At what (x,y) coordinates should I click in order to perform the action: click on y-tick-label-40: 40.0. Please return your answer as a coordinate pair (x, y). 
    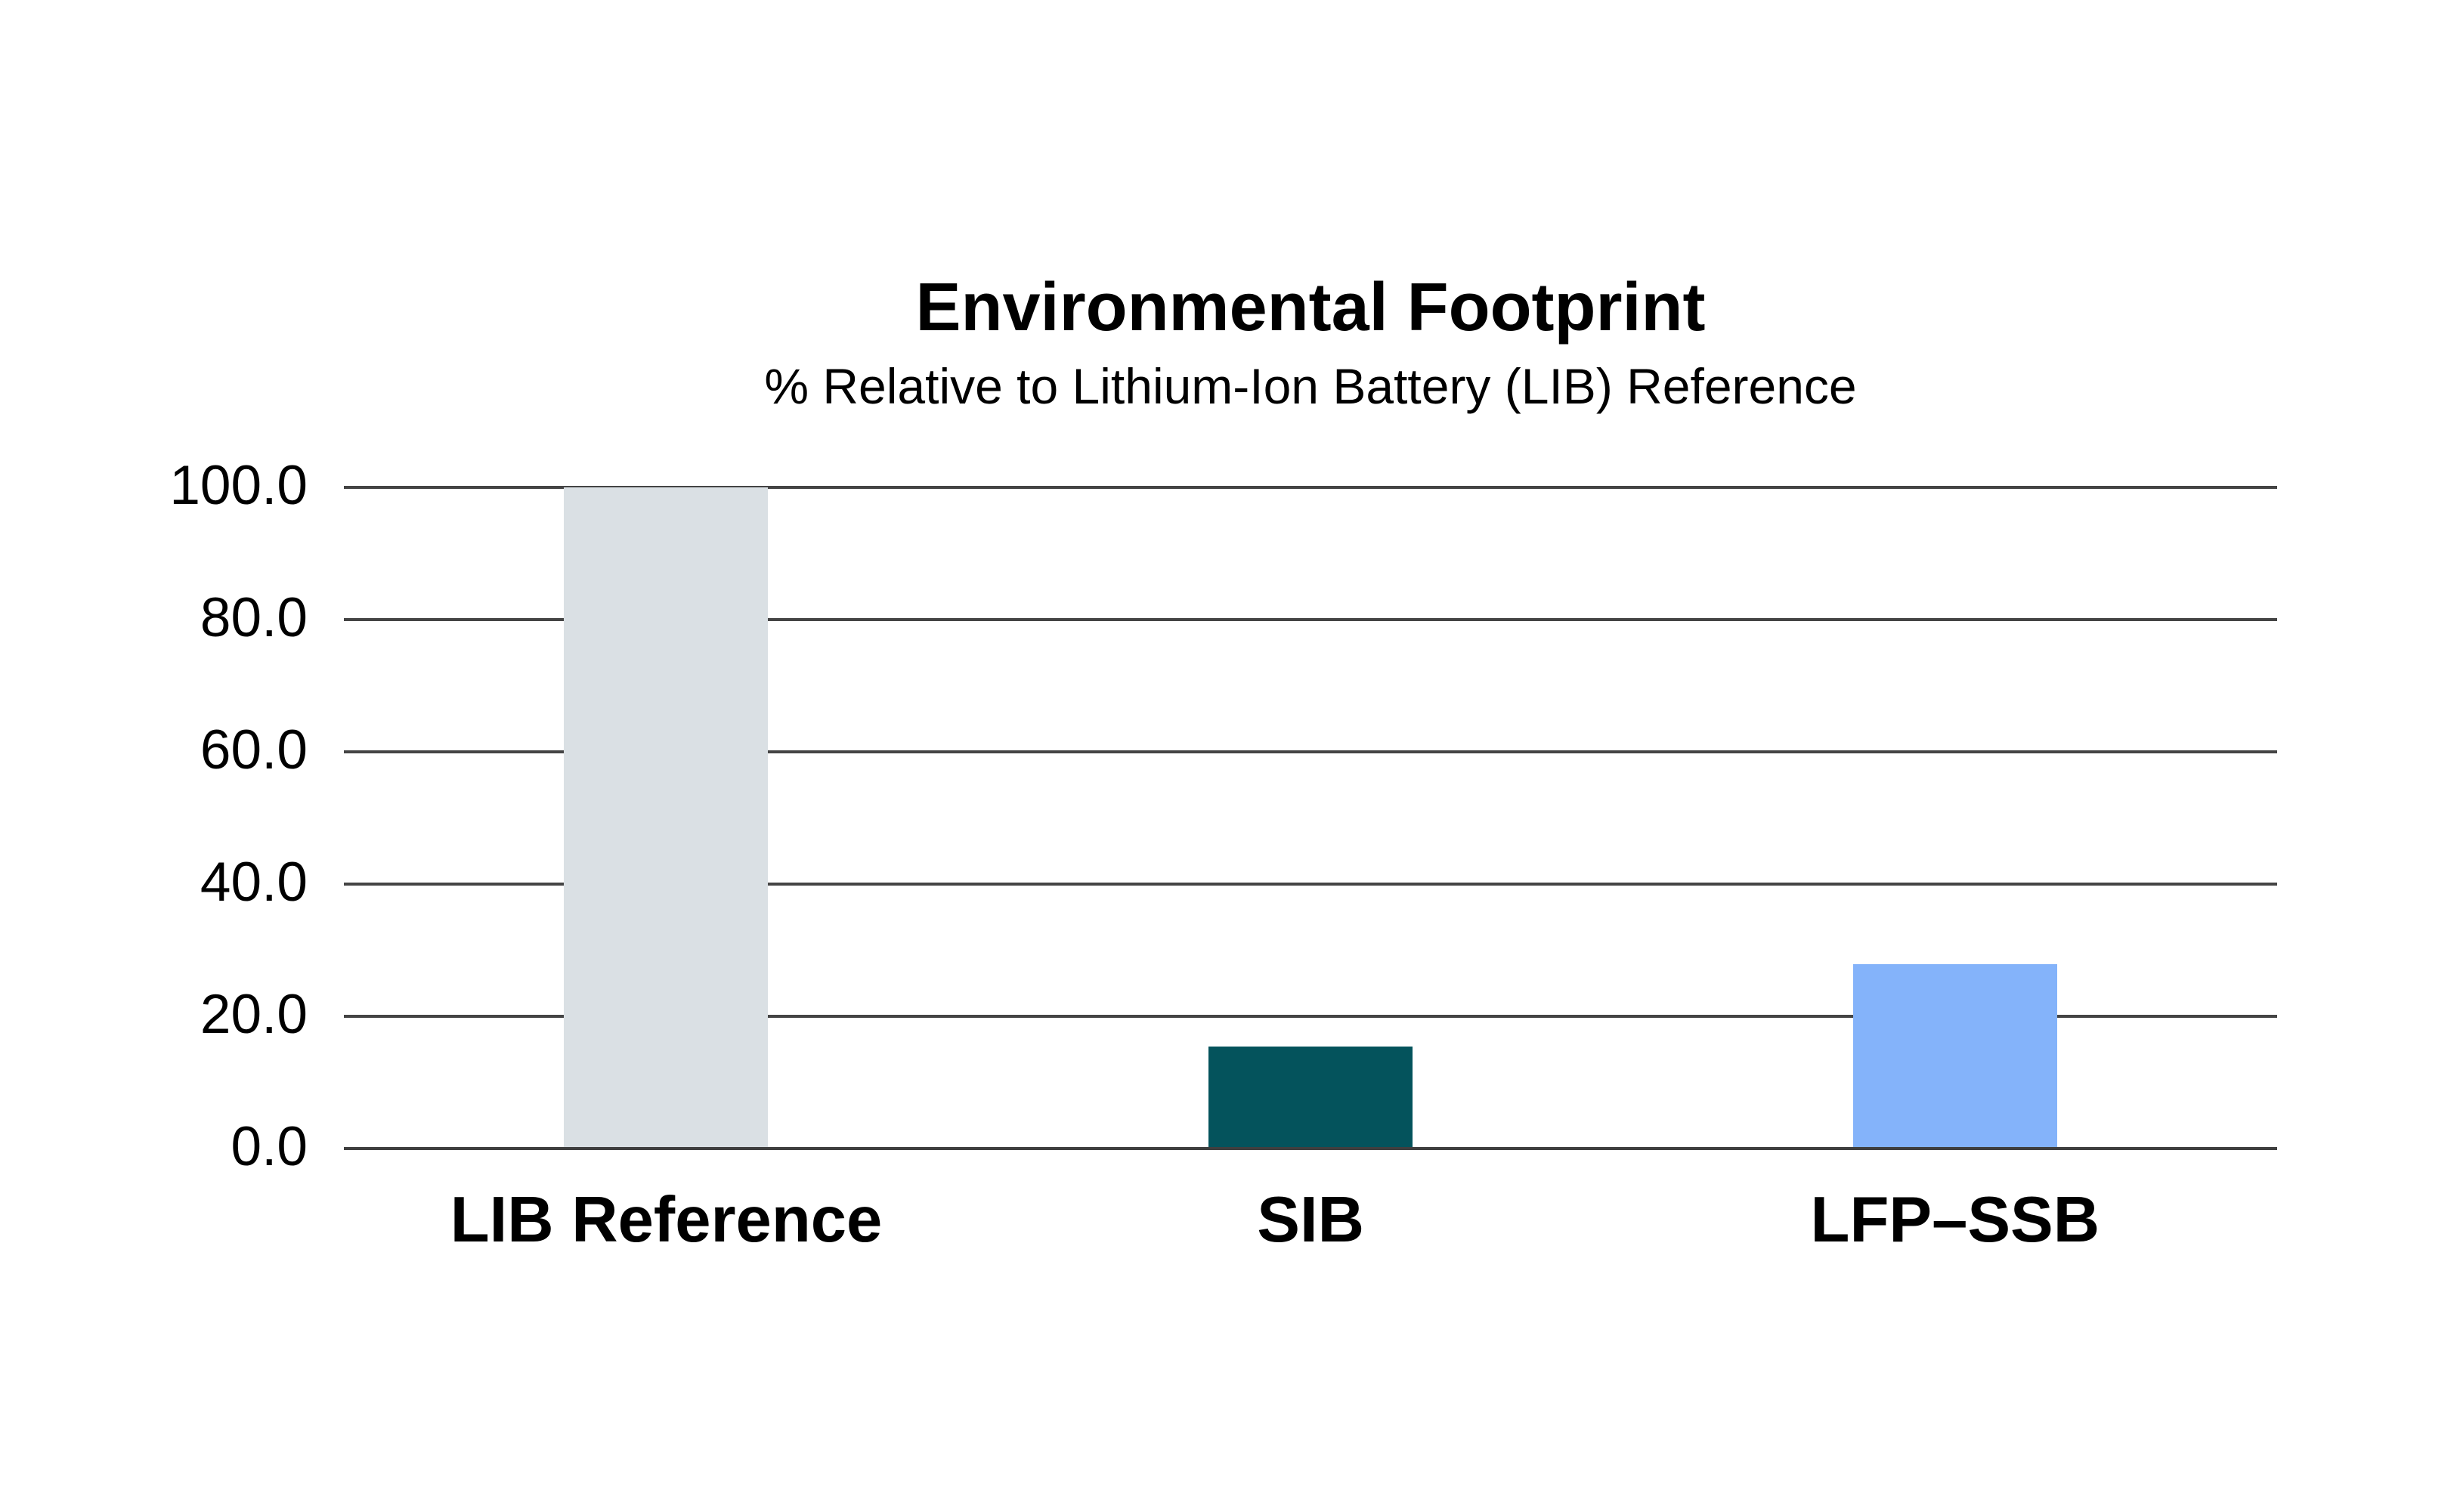
    Looking at the image, I should click on (254, 882).